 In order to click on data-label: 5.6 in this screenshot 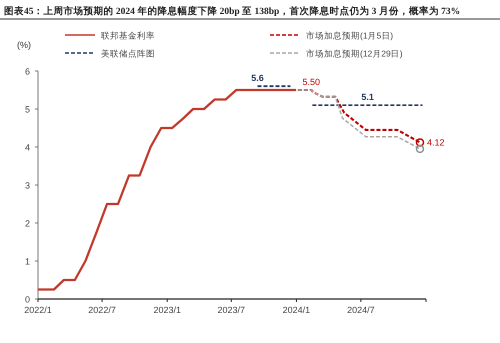, I will do `click(257, 78)`.